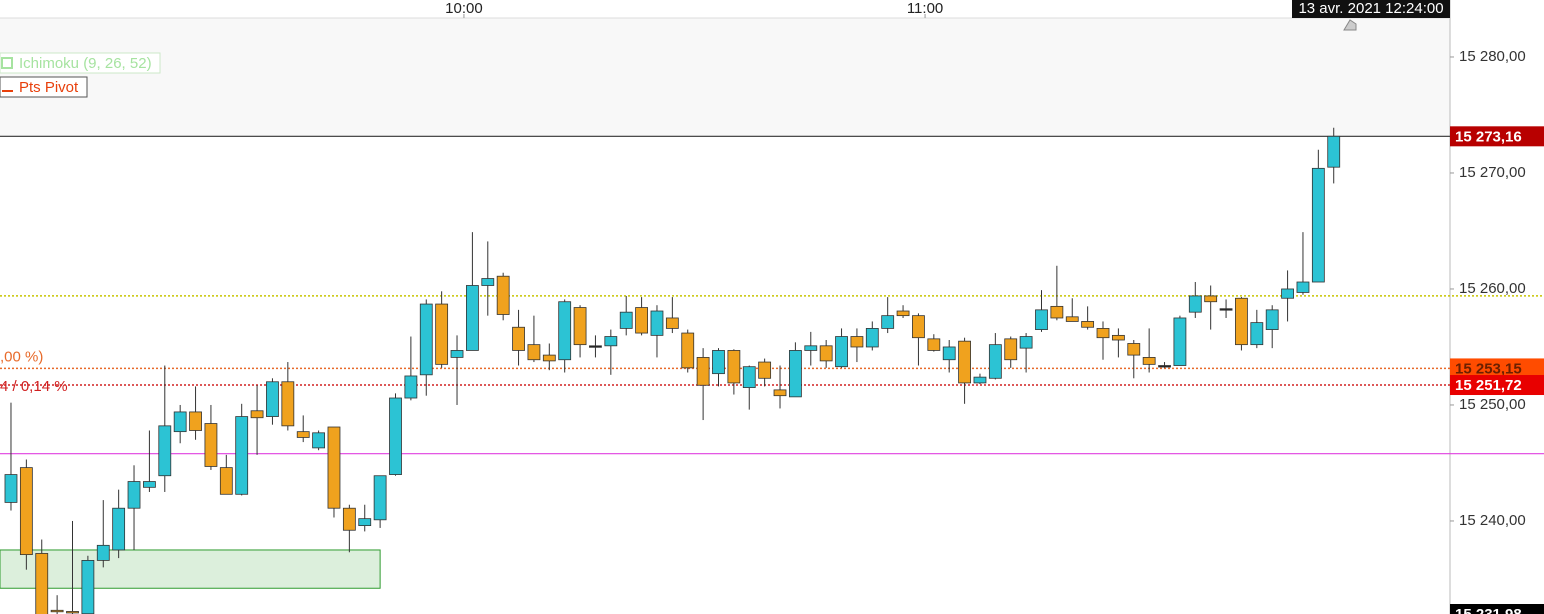 Image resolution: width=1544 pixels, height=614 pixels. Describe the element at coordinates (1488, 136) in the screenshot. I see `level-label: 15 273,16` at that location.